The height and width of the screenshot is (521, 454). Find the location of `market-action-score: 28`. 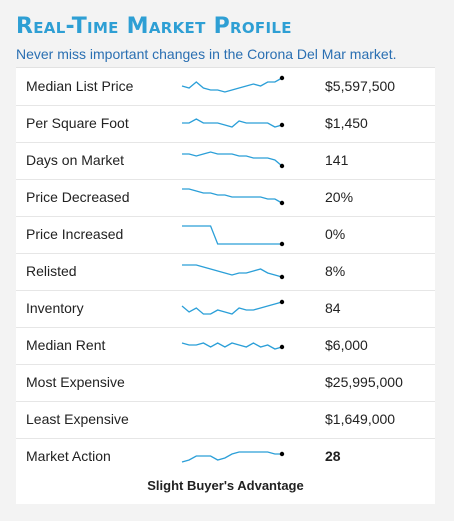

market-action-score: 28 is located at coordinates (333, 456).